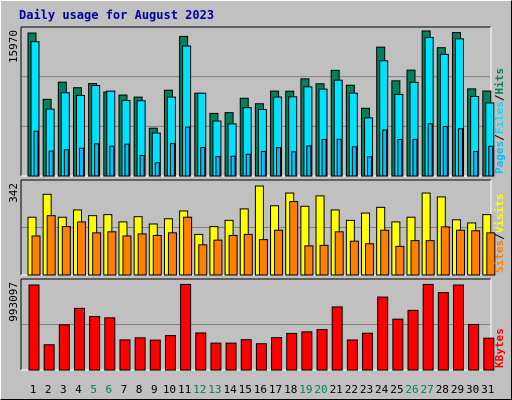 The height and width of the screenshot is (400, 512). I want to click on legend-label-hits-files-pages: Pages/Files/Hits, so click(499, 121).